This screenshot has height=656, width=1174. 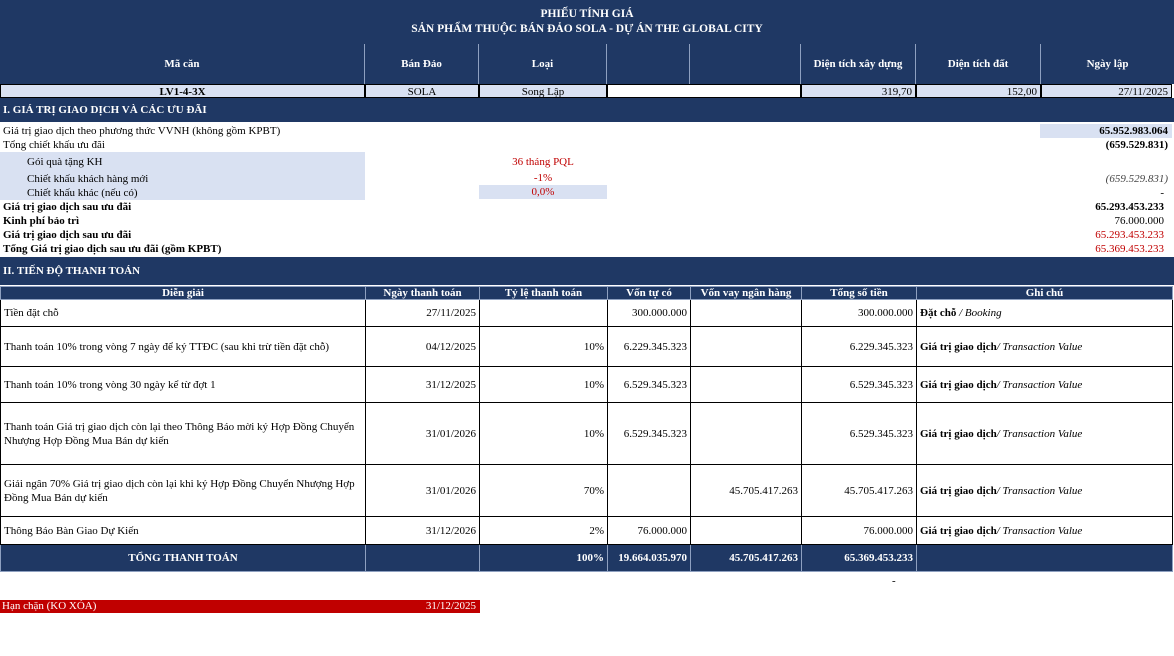 I want to click on qua-tang-value: 36 tháng PQL, so click(x=543, y=162).